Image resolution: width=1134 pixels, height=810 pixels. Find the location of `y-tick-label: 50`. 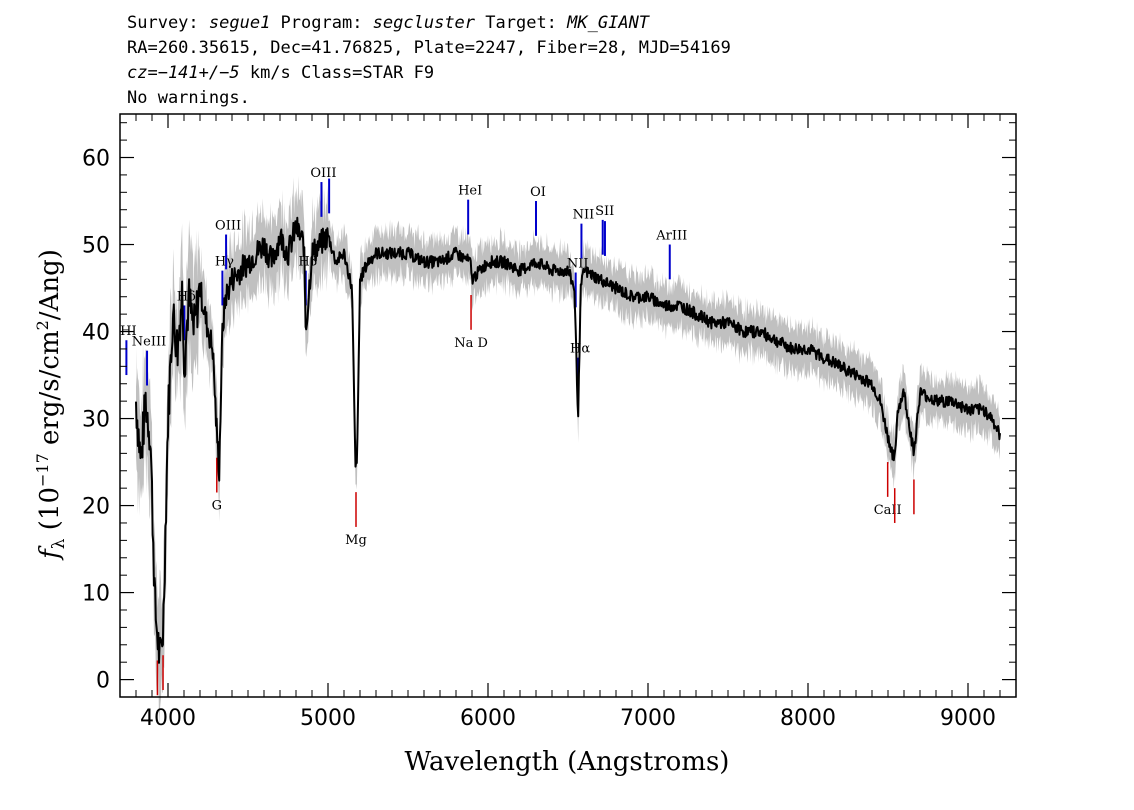

y-tick-label: 50 is located at coordinates (96, 246).